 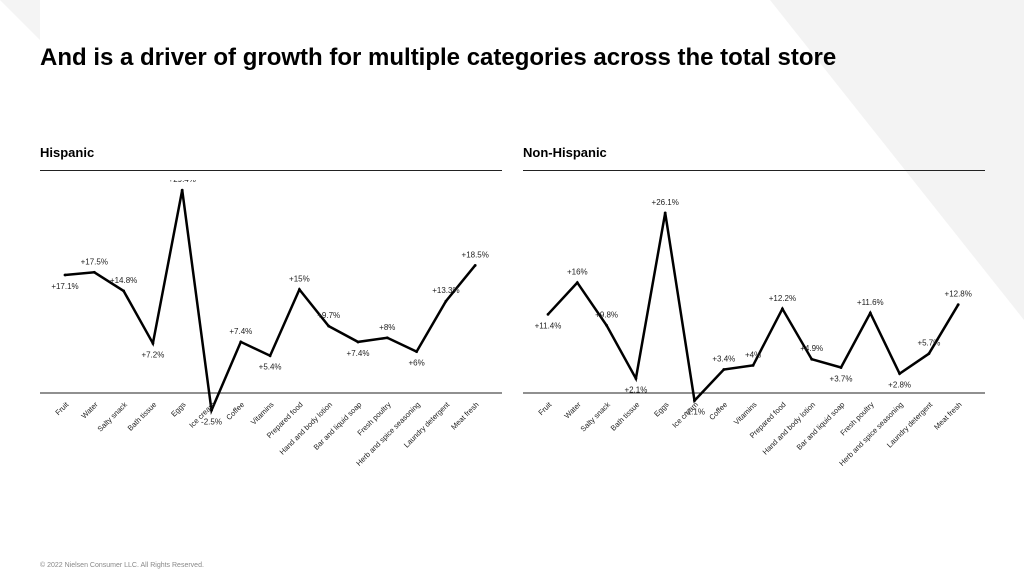 What do you see at coordinates (782, 298) in the screenshot?
I see `data-label: +12.2%` at bounding box center [782, 298].